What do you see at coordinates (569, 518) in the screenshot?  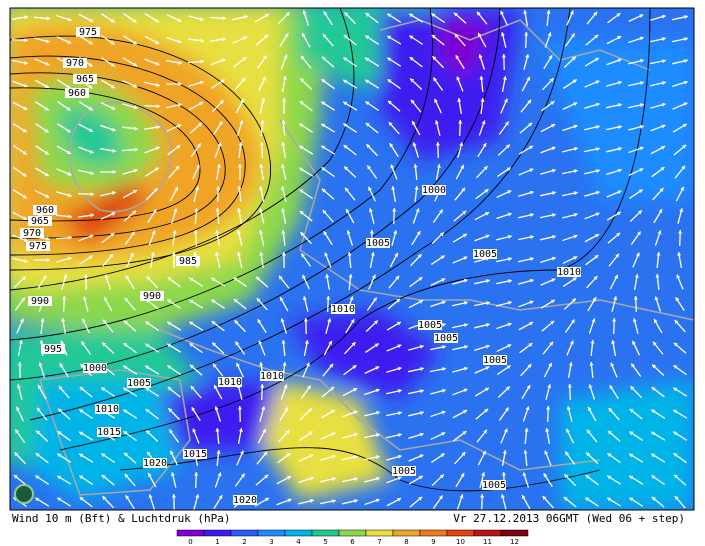 I see `caption-right: Vr 27.12.2013 06GMT (Wed 06 + step)` at bounding box center [569, 518].